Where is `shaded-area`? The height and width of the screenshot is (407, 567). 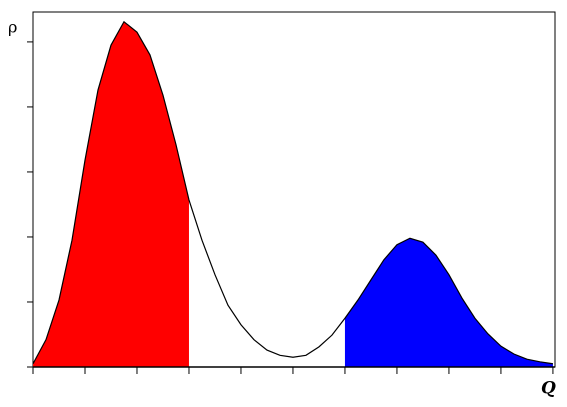
shaded-area is located at coordinates (448, 302).